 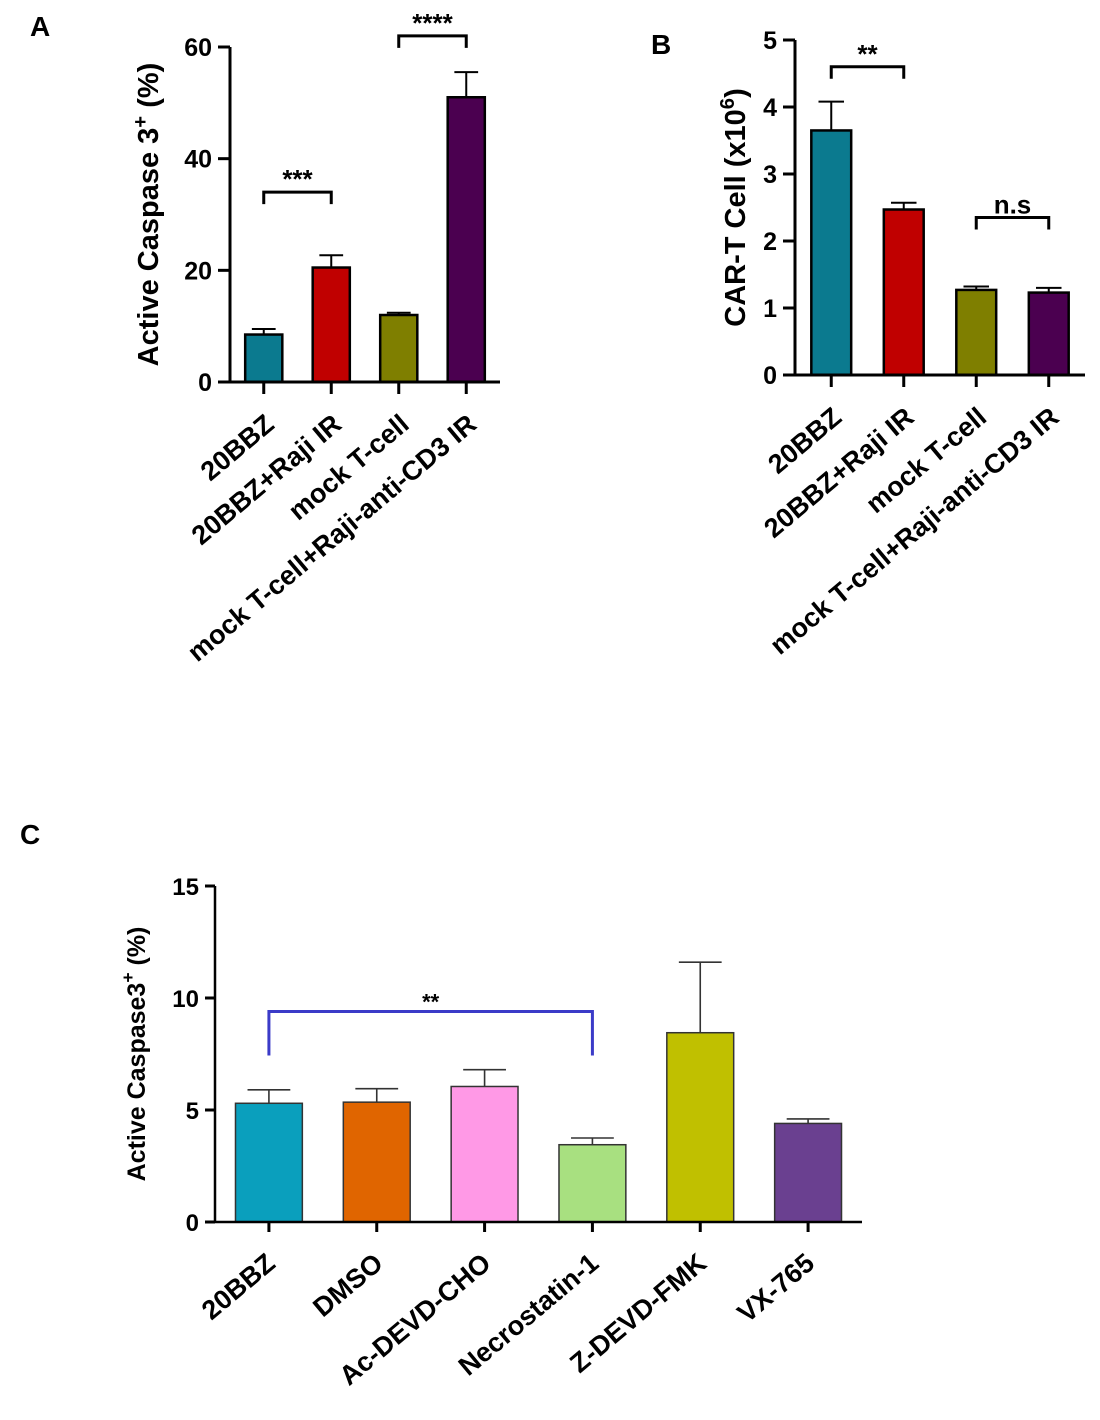 I want to click on y-tick-label: 15, so click(x=185, y=887).